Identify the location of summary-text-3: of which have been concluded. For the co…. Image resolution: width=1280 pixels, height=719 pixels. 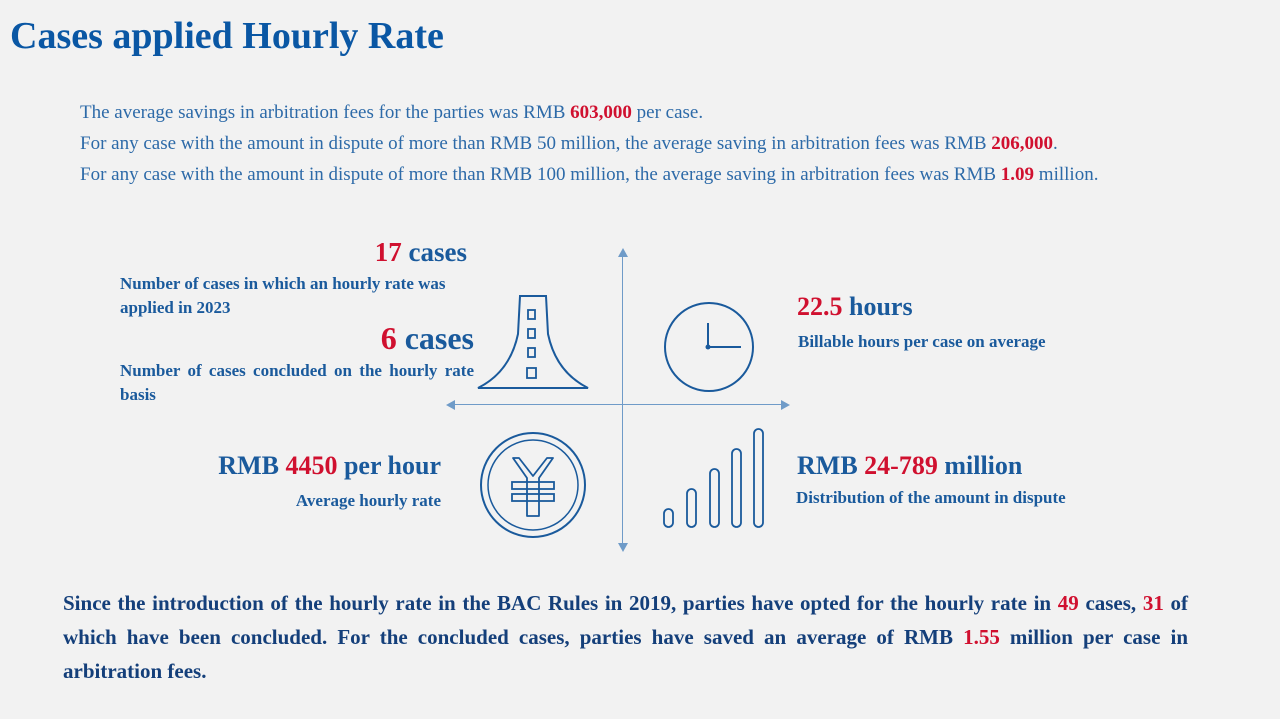
(625, 620).